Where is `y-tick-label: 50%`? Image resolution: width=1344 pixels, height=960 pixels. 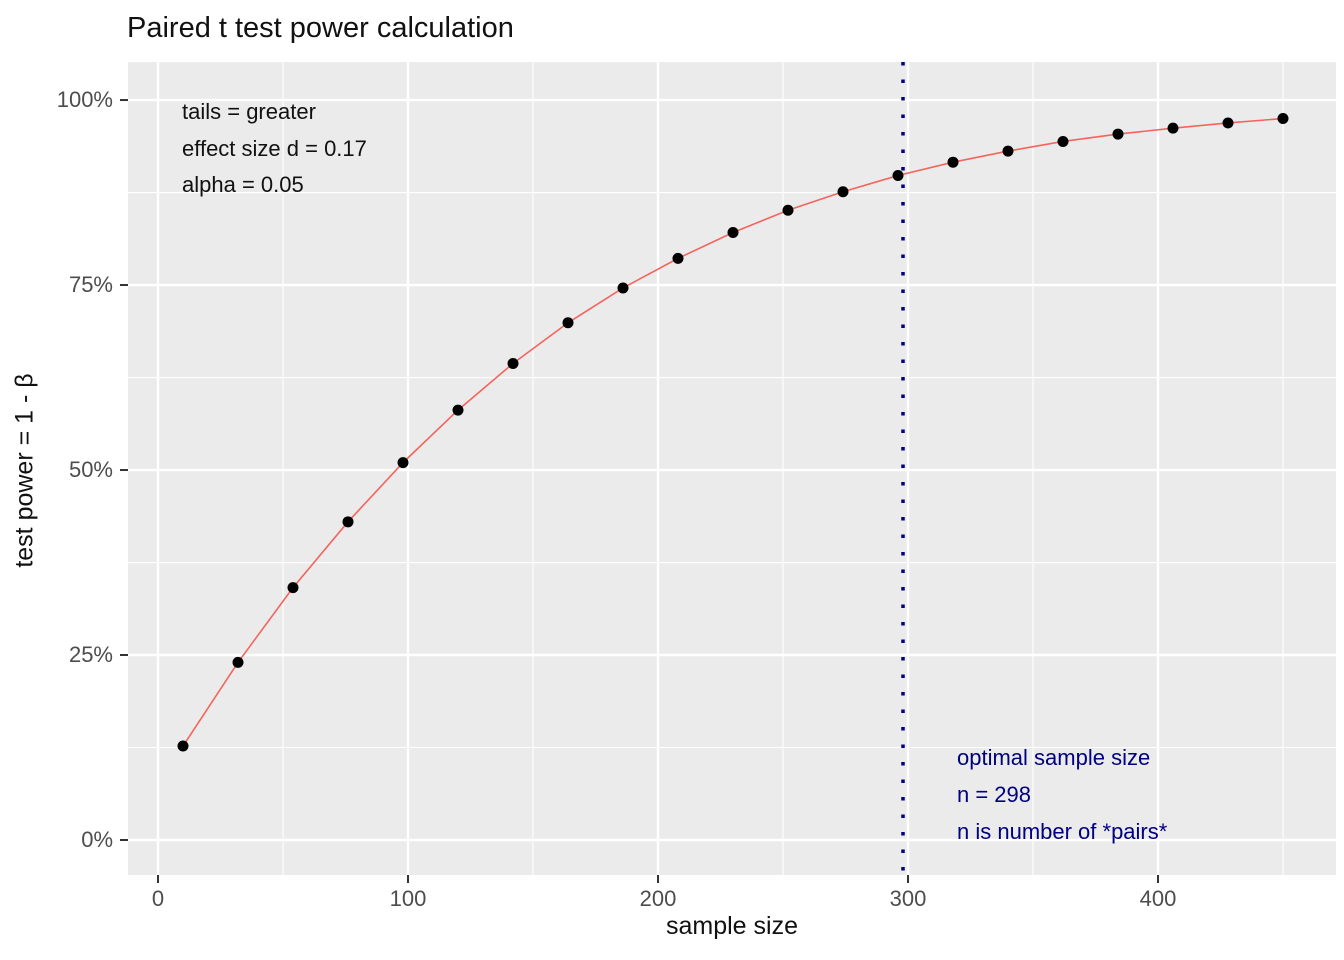
y-tick-label: 50% is located at coordinates (90, 470).